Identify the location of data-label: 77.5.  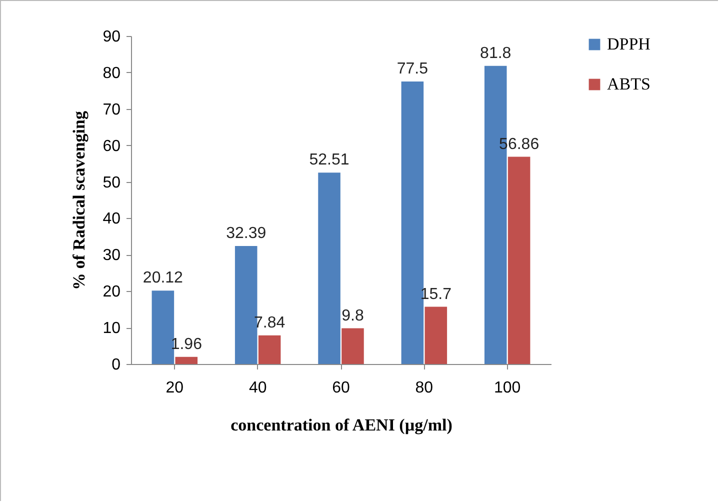
(412, 69).